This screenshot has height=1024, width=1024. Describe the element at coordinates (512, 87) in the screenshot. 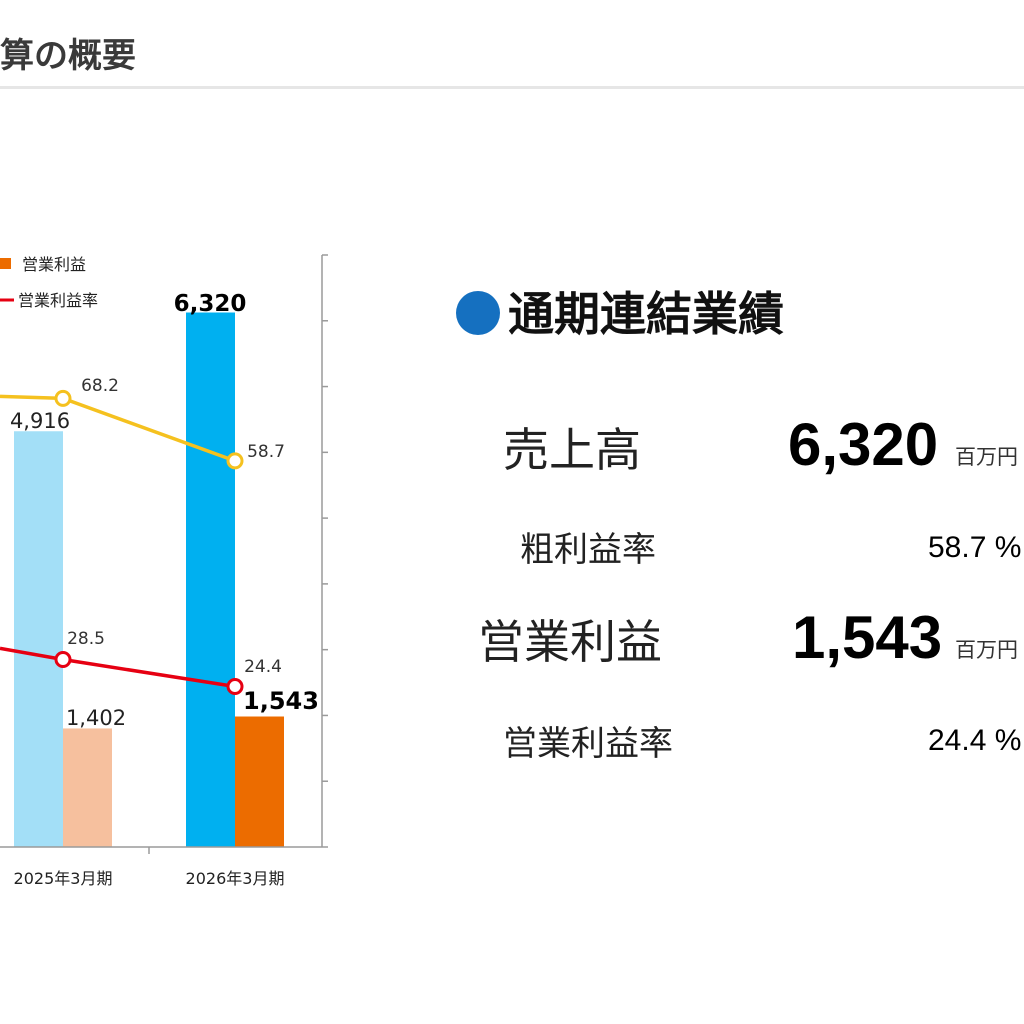

I see `title-divider` at that location.